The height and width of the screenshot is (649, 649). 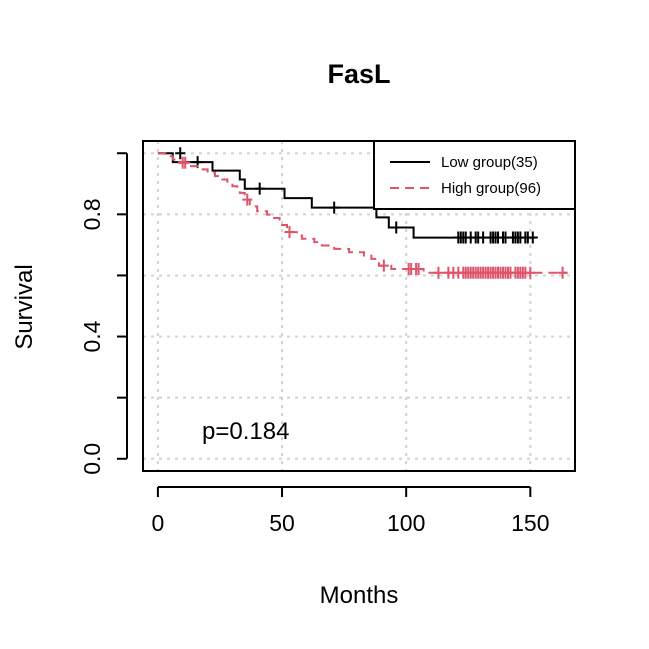 What do you see at coordinates (406, 523) in the screenshot?
I see `x-tick-label-100: 100` at bounding box center [406, 523].